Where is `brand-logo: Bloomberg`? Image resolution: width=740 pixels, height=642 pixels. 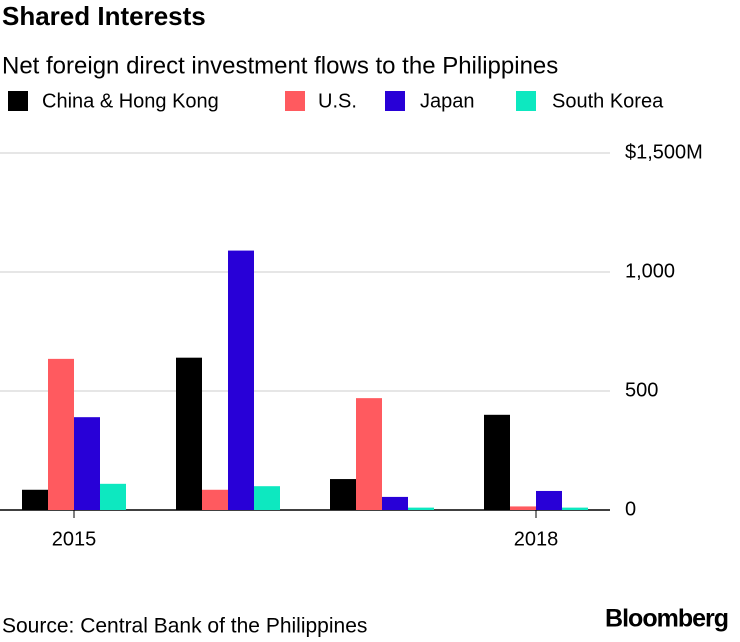 brand-logo: Bloomberg is located at coordinates (666, 619).